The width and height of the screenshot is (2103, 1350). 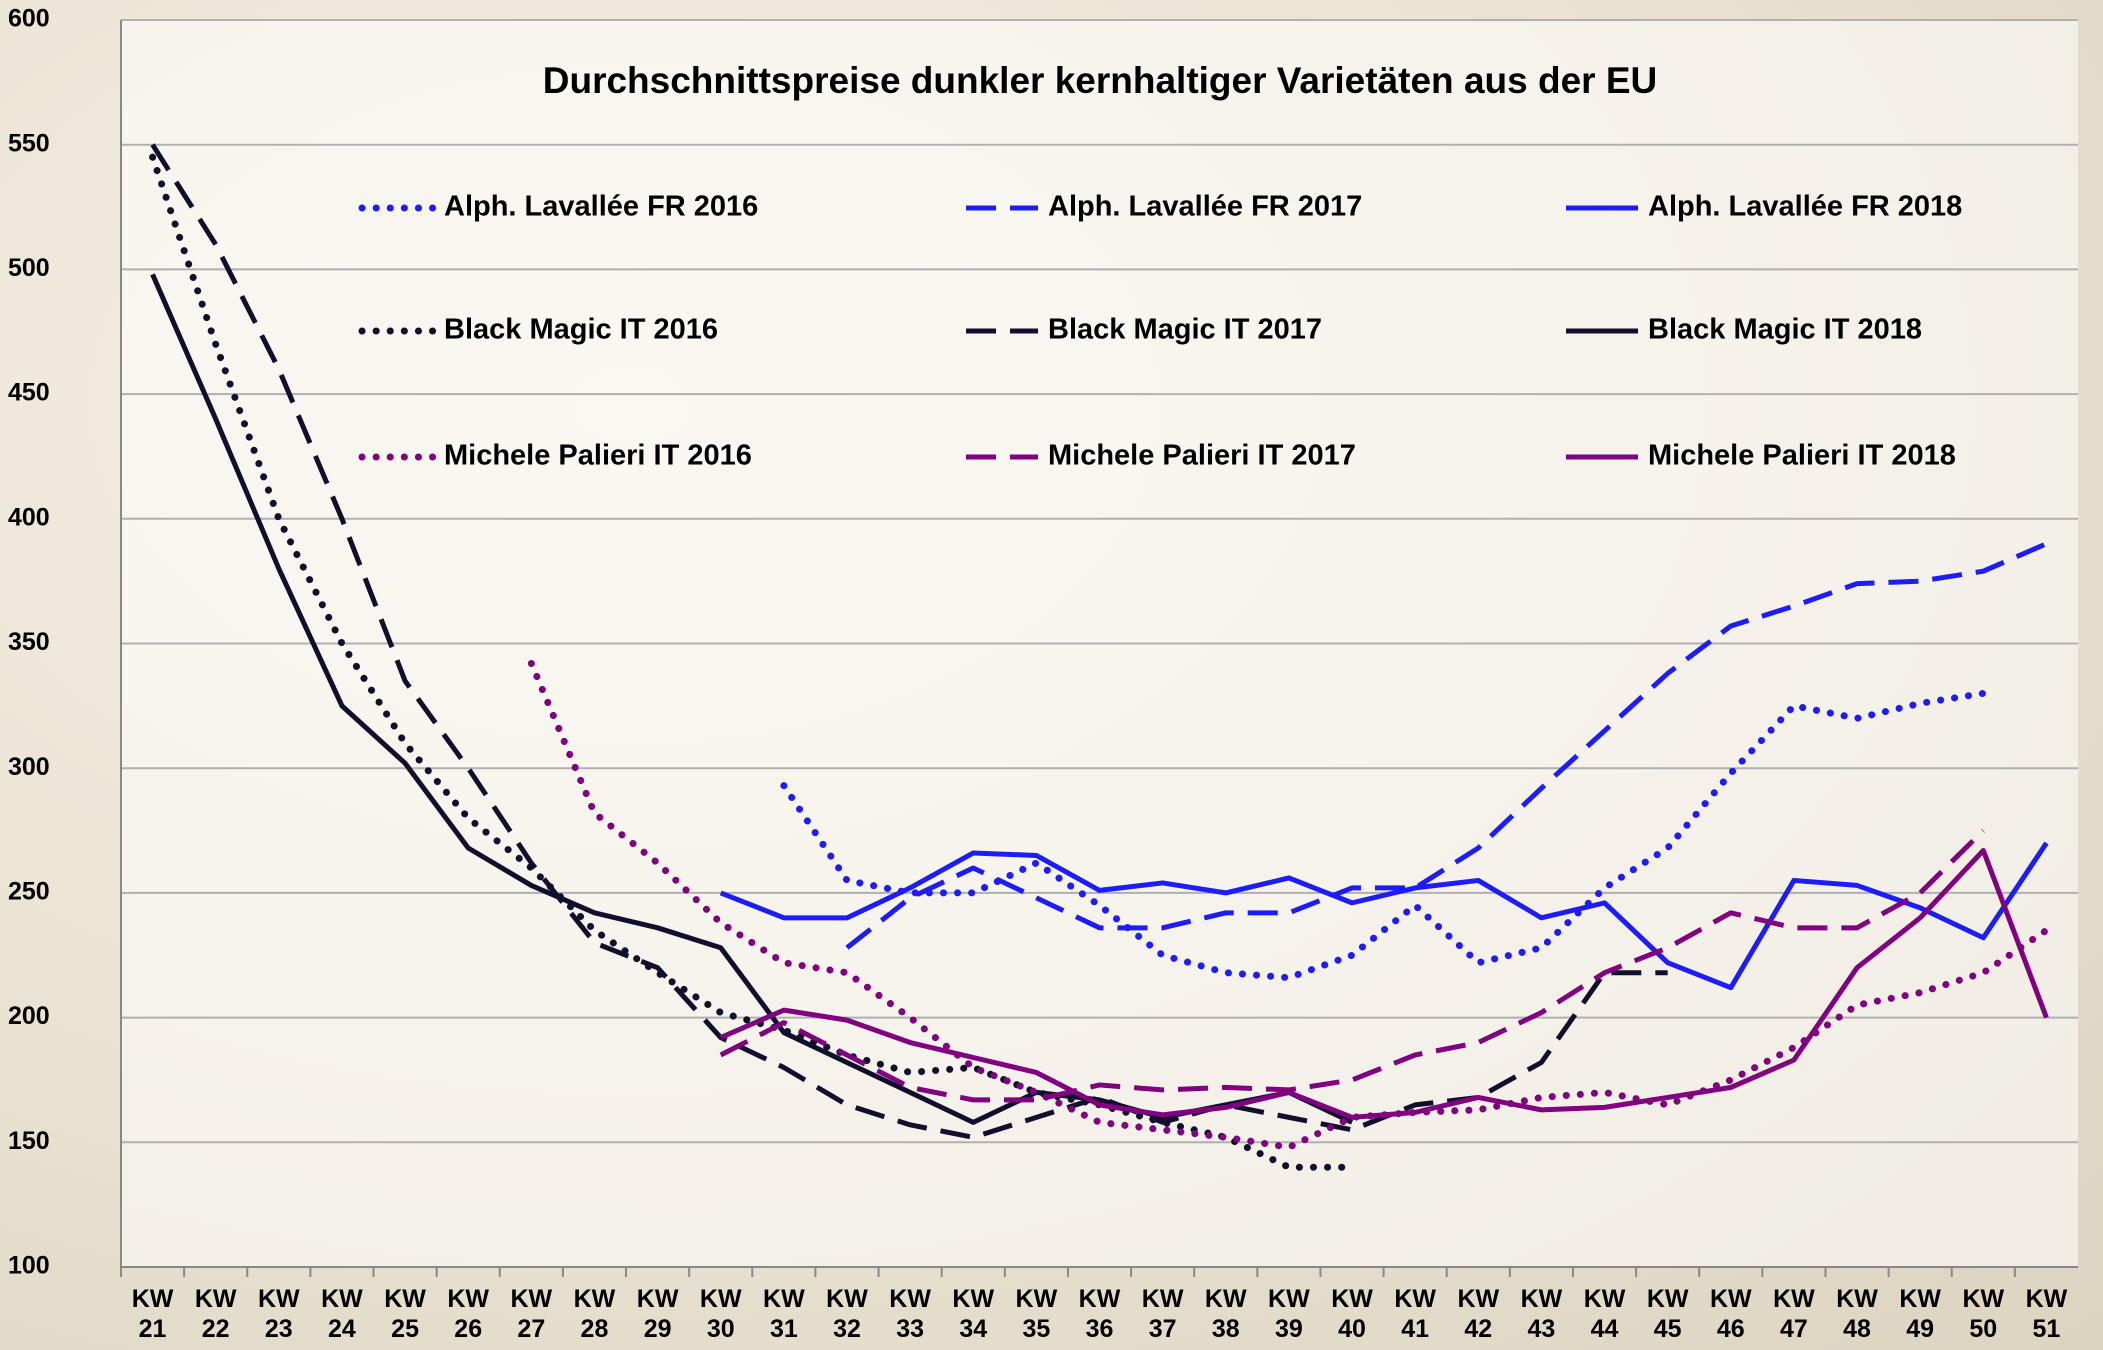 What do you see at coordinates (1802, 456) in the screenshot?
I see `legend-label: Michele Palieri IT 2018` at bounding box center [1802, 456].